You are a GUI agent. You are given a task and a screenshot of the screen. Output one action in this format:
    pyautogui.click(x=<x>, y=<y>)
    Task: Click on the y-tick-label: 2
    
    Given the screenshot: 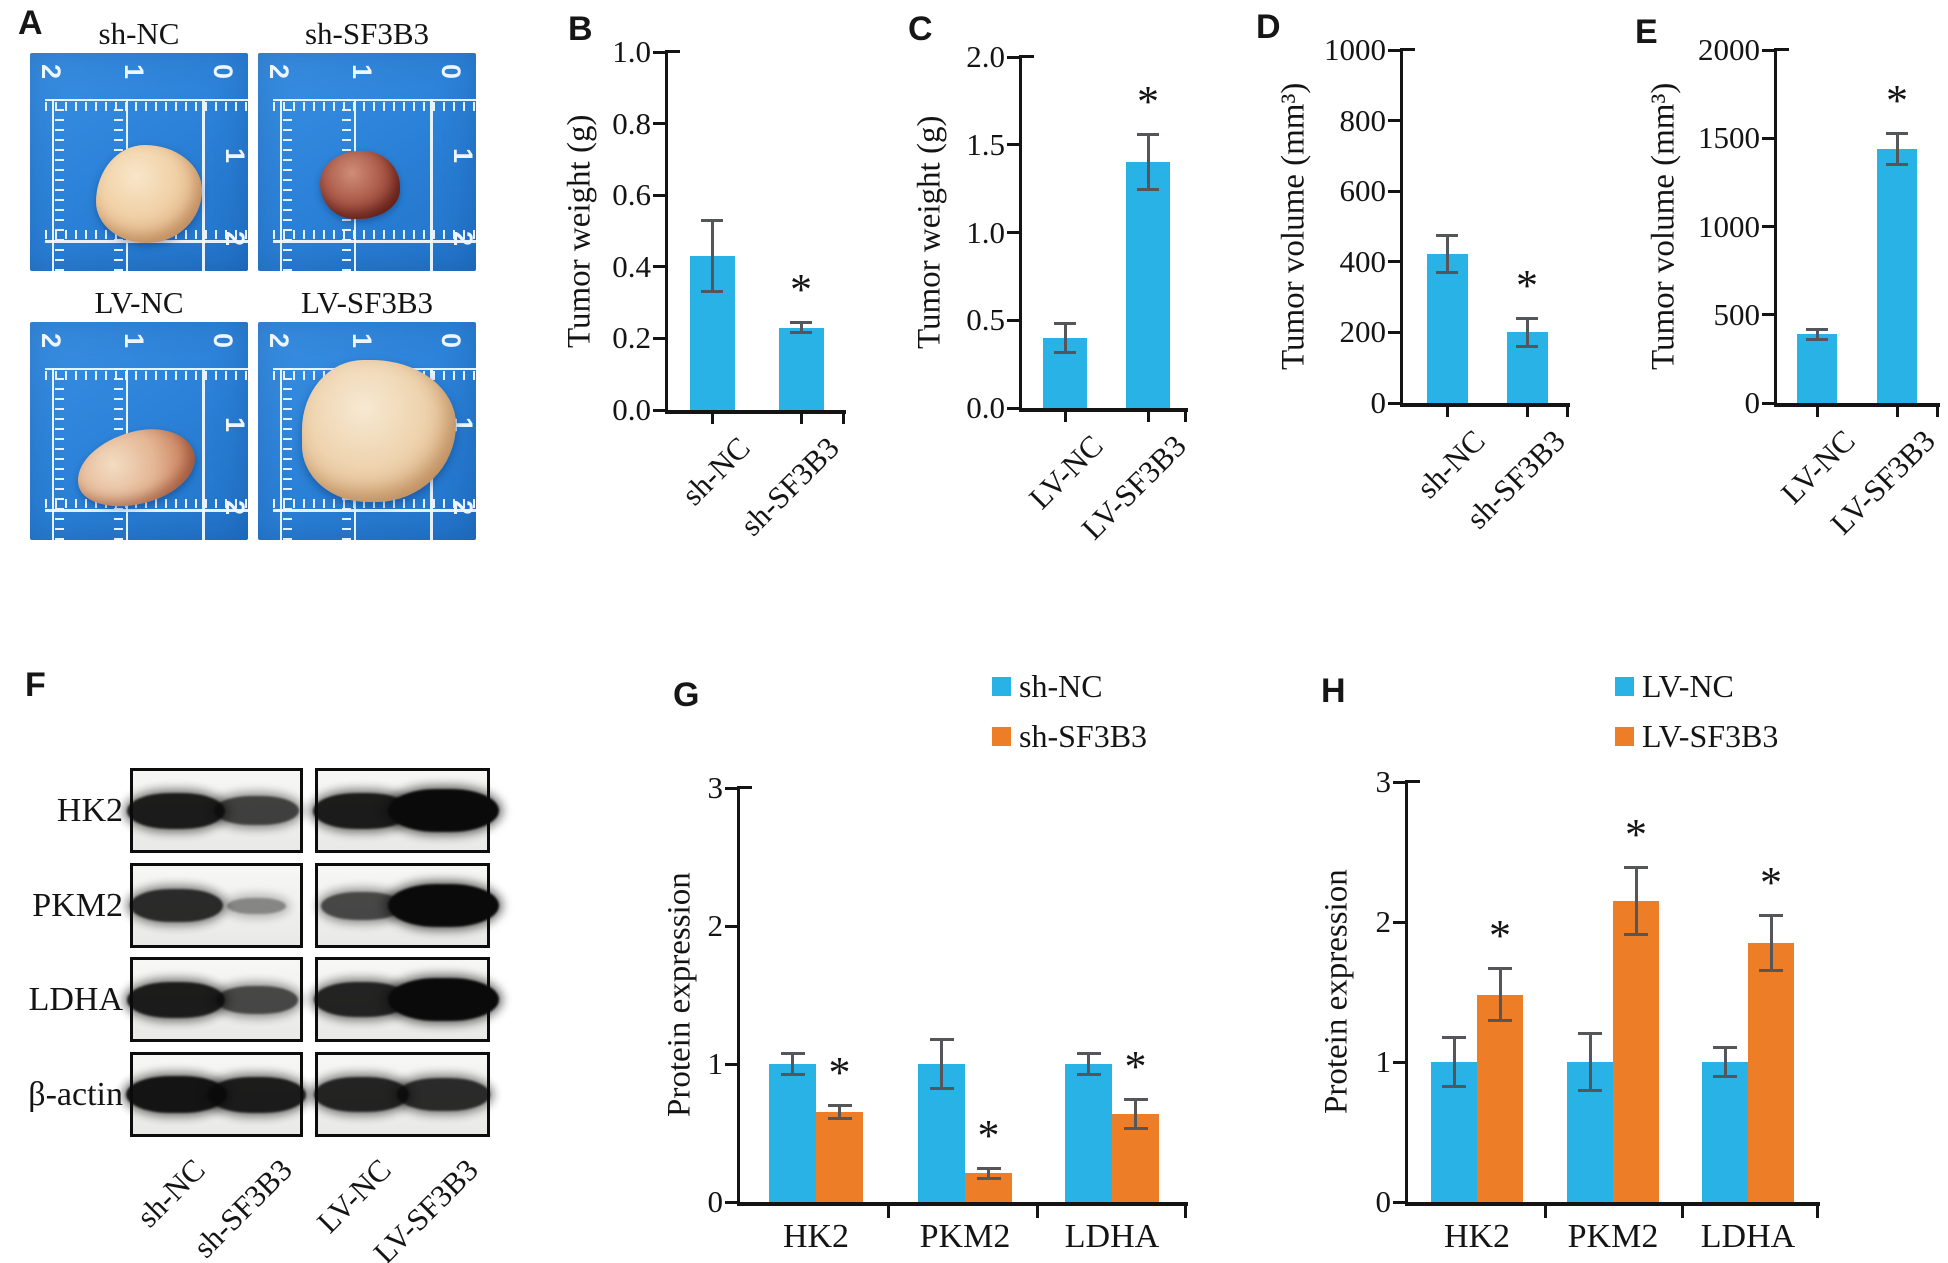 What is the action you would take?
    pyautogui.click(x=1383, y=921)
    